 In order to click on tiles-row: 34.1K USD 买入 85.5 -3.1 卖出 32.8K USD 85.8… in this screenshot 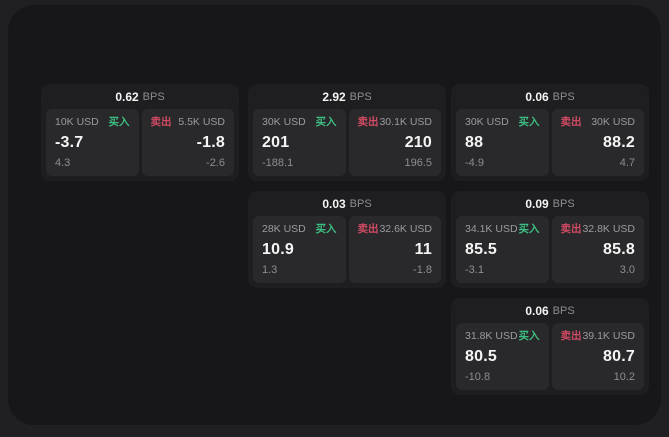, I will do `click(550, 249)`.